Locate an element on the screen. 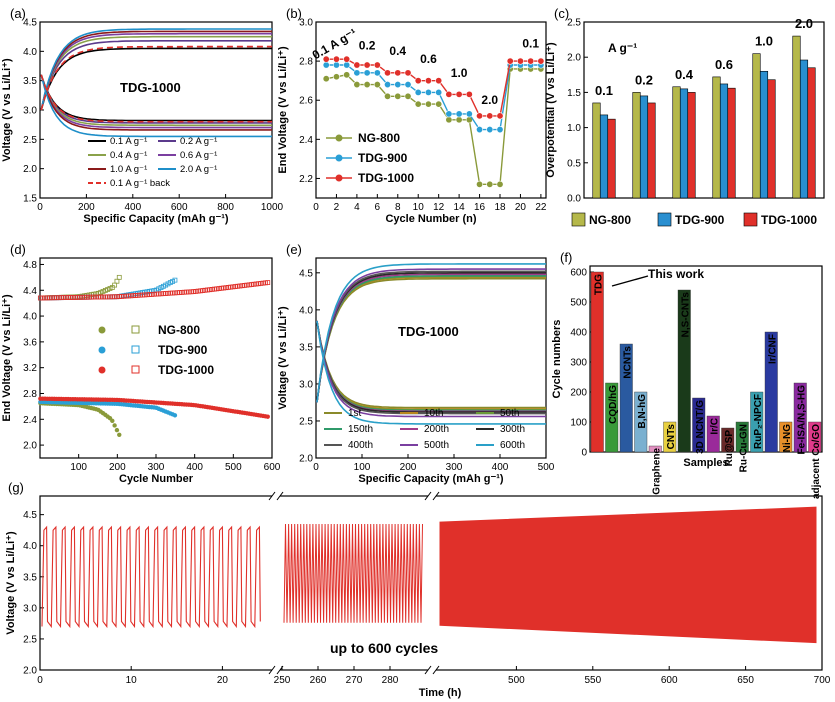 The height and width of the screenshot is (702, 835). y-tick-label: 2.0 is located at coordinates (306, 459).